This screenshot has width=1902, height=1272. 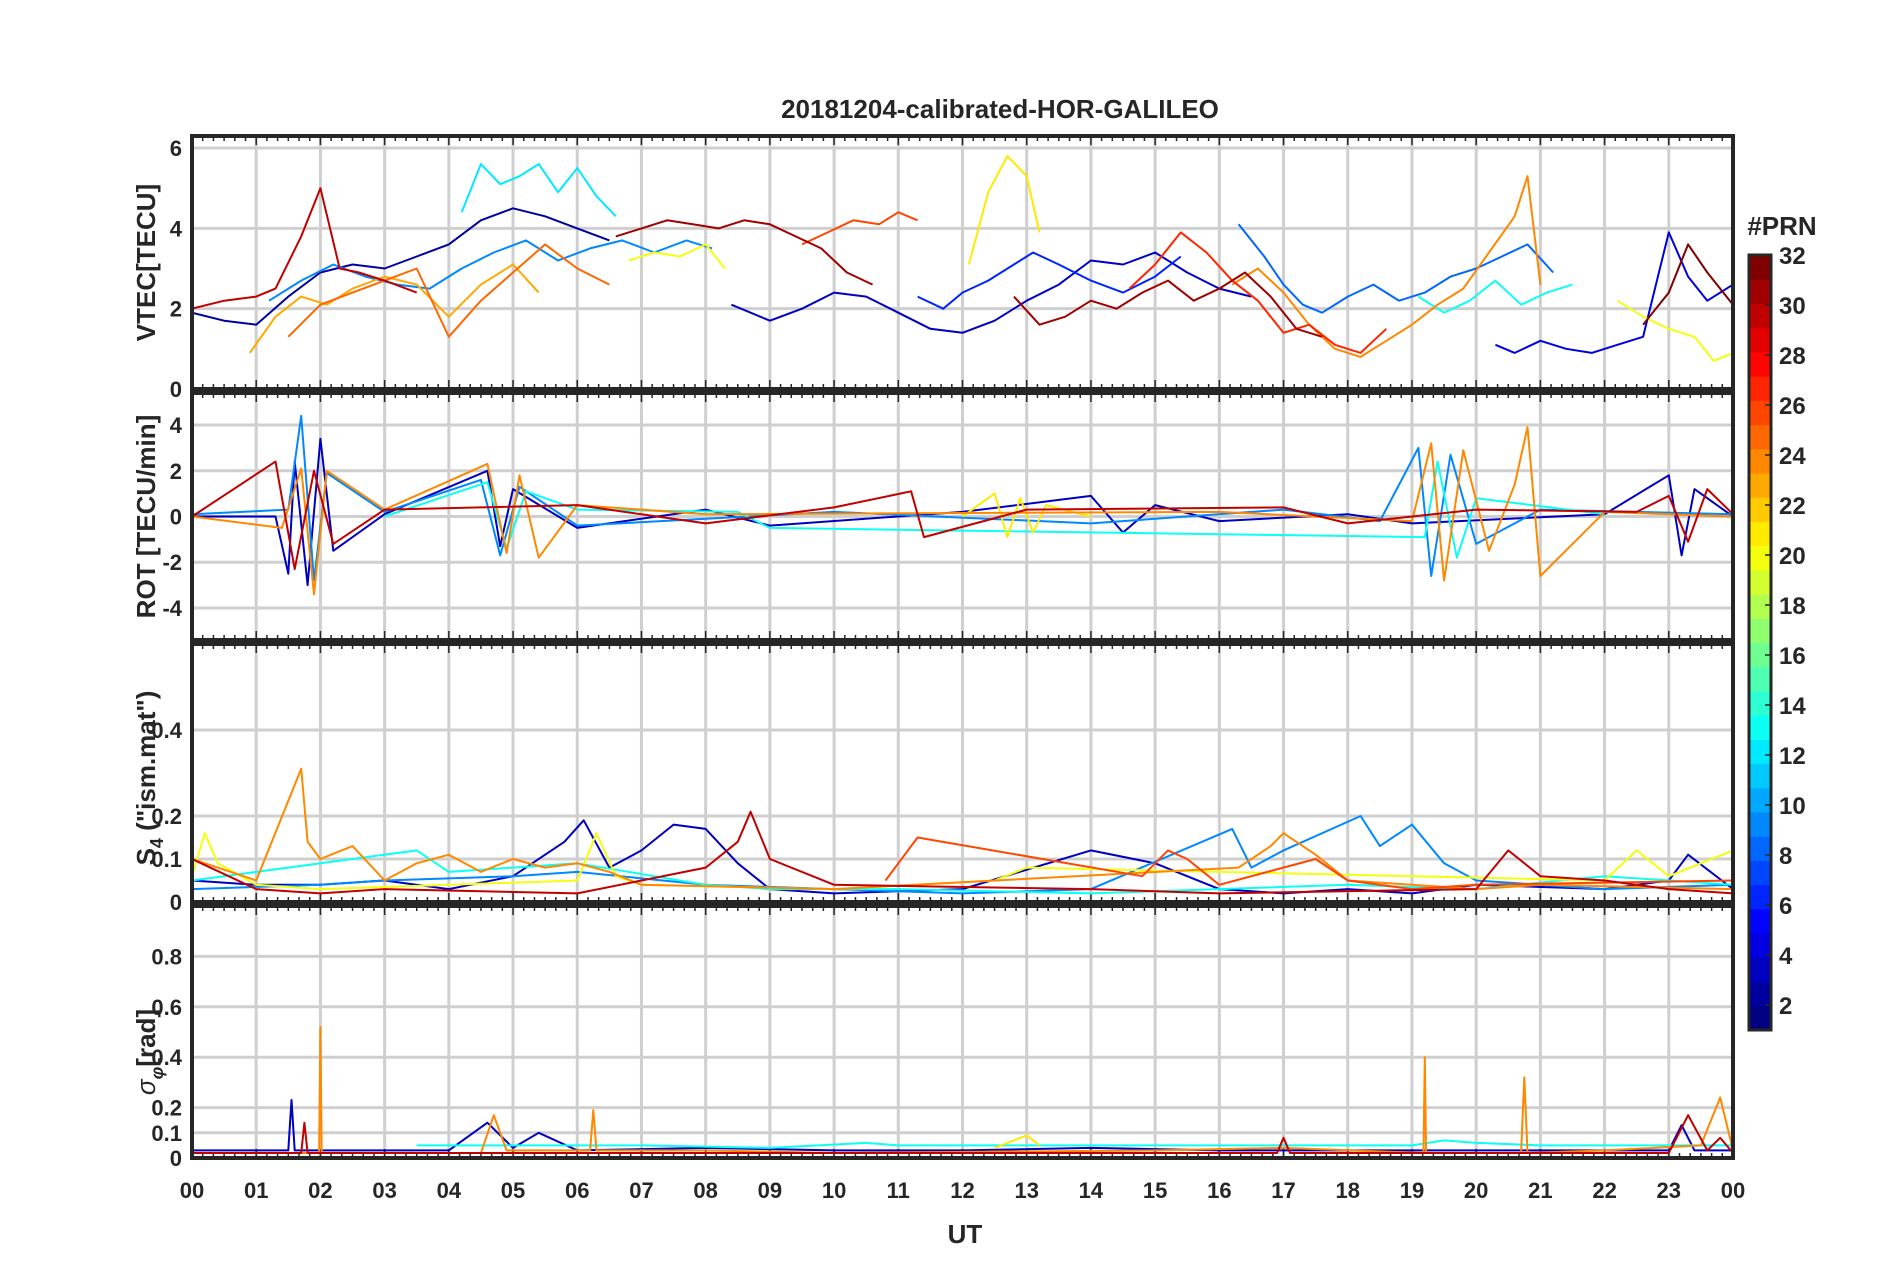 I want to click on series-group-s4, so click(x=962, y=831).